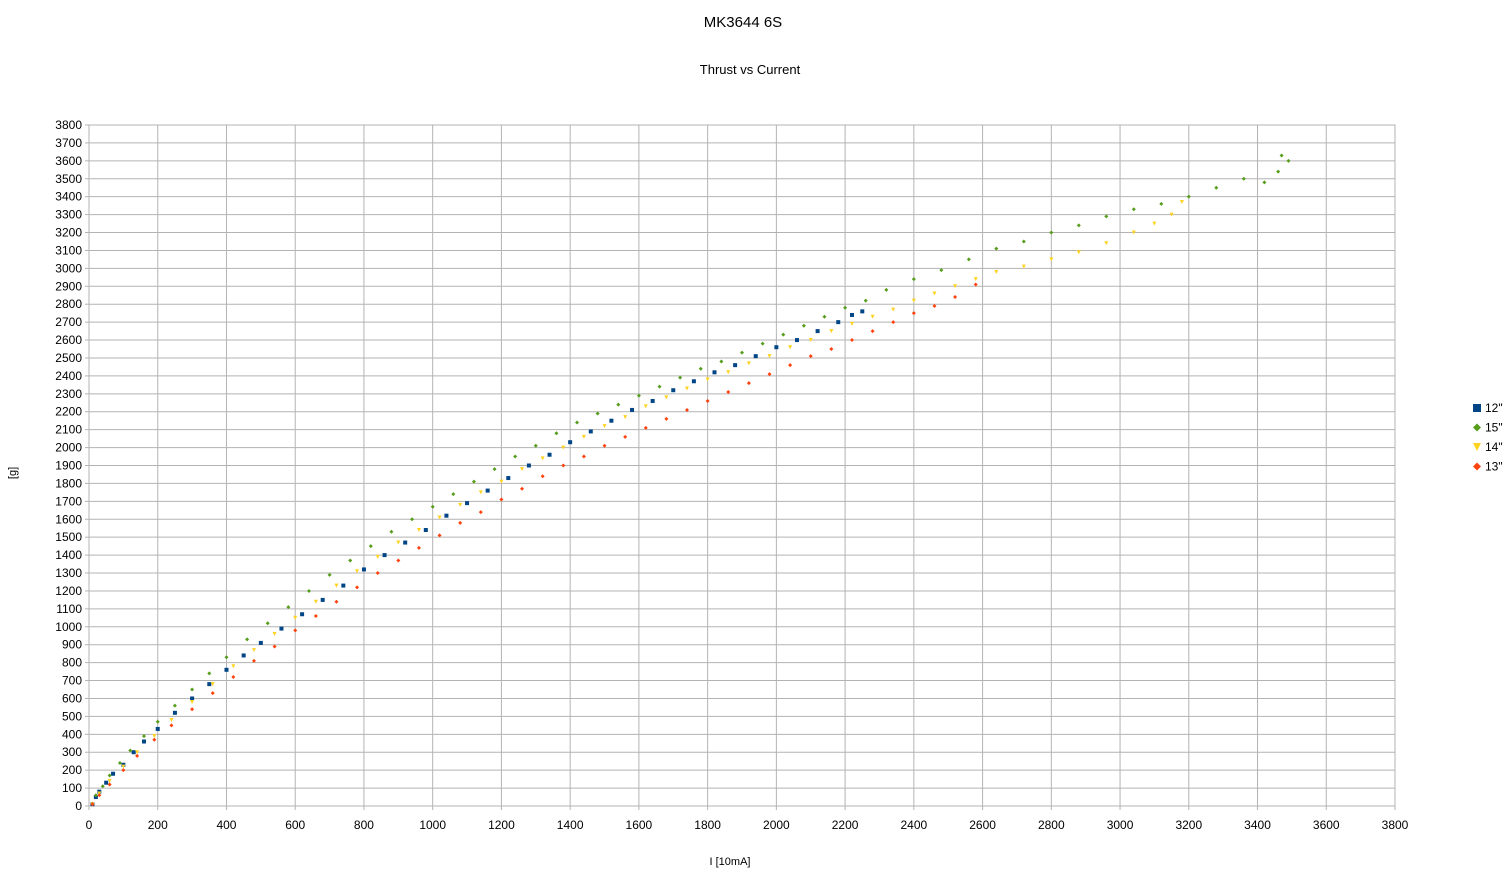 This screenshot has height=882, width=1509. What do you see at coordinates (68, 483) in the screenshot?
I see `y-tick-label: 1800` at bounding box center [68, 483].